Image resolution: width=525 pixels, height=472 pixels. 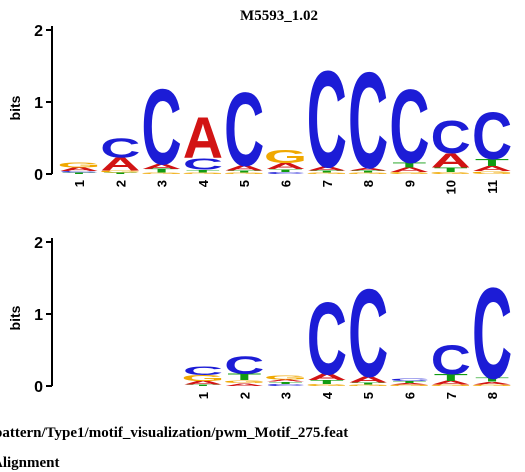 I want to click on bottom_logo-pos7-letter-G: G, so click(x=450, y=385).